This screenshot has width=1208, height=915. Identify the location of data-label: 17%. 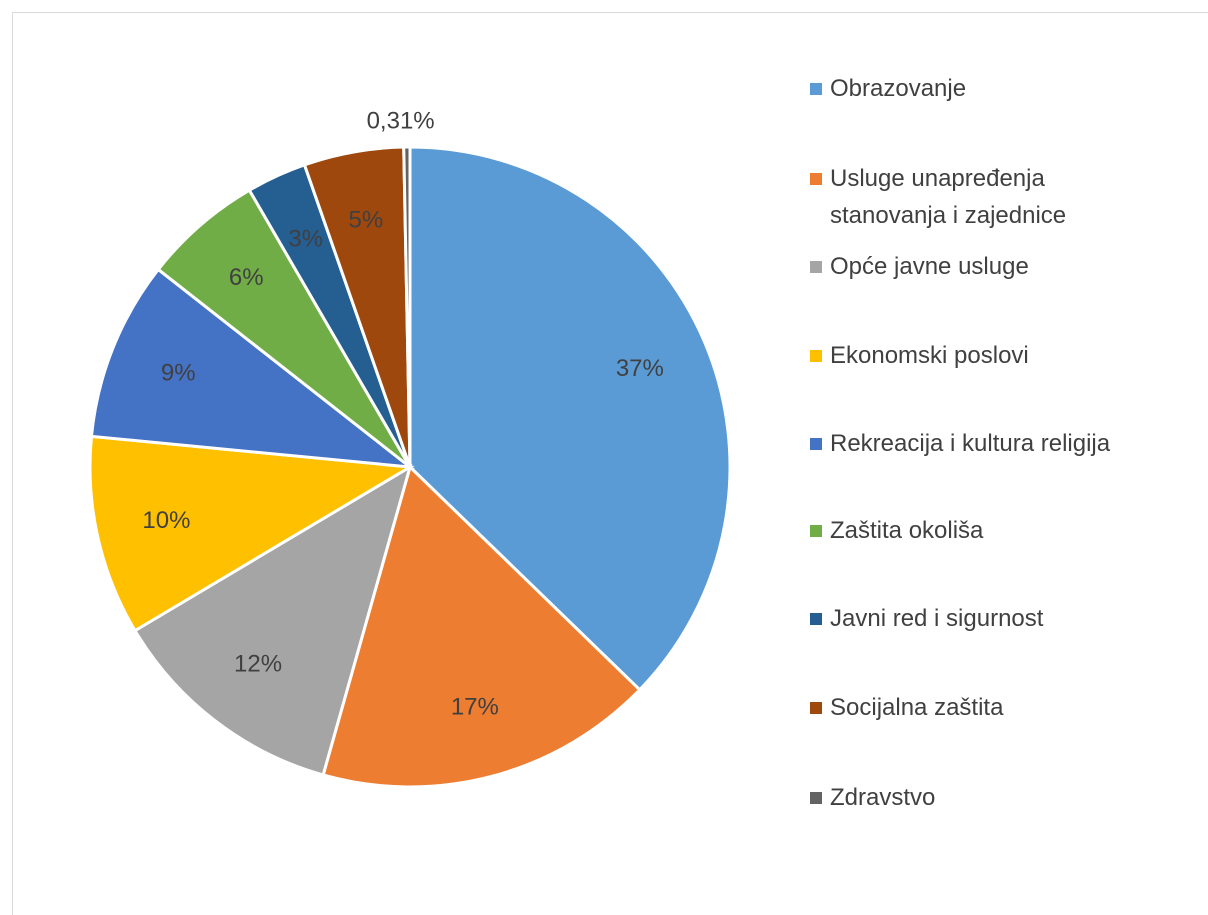
(475, 706).